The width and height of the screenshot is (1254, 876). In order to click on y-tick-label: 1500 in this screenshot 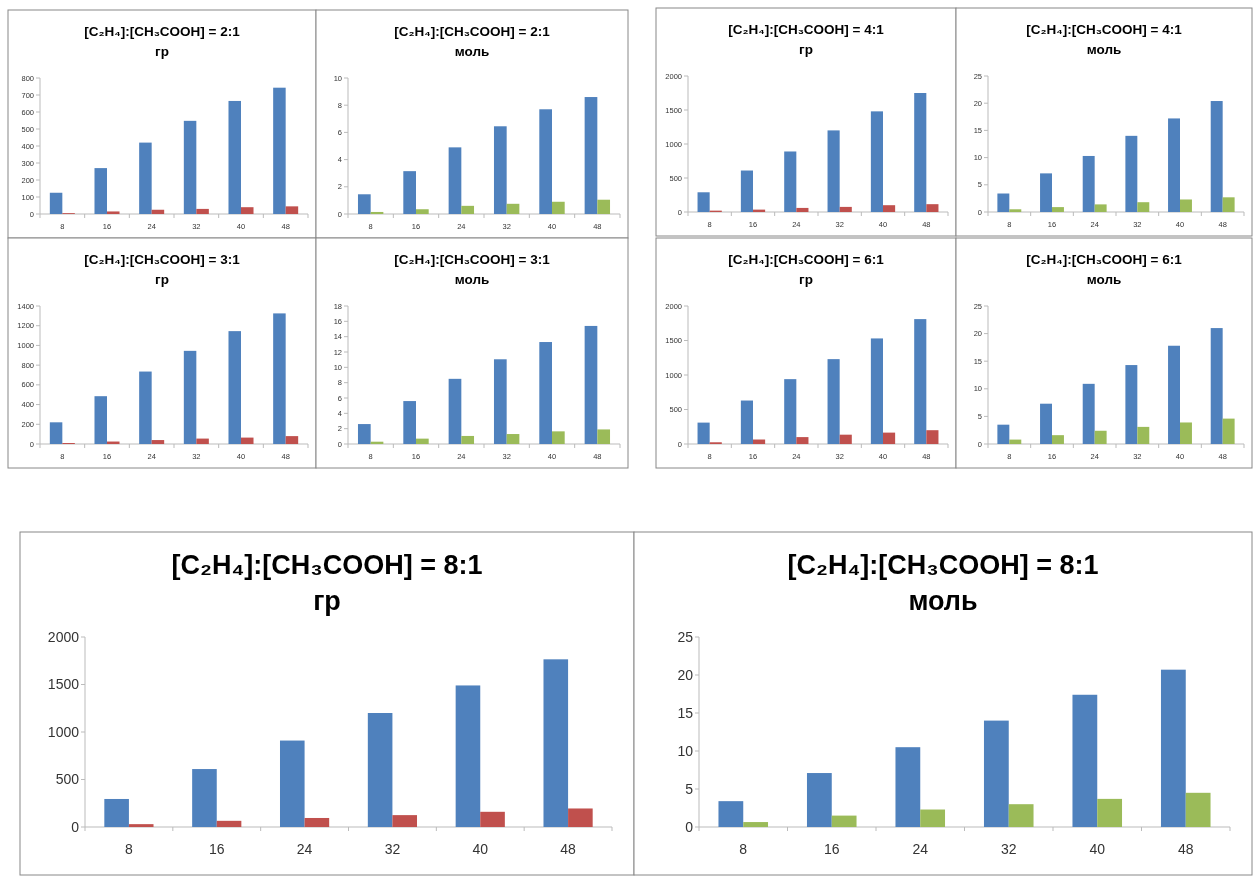, I will do `click(63, 684)`.